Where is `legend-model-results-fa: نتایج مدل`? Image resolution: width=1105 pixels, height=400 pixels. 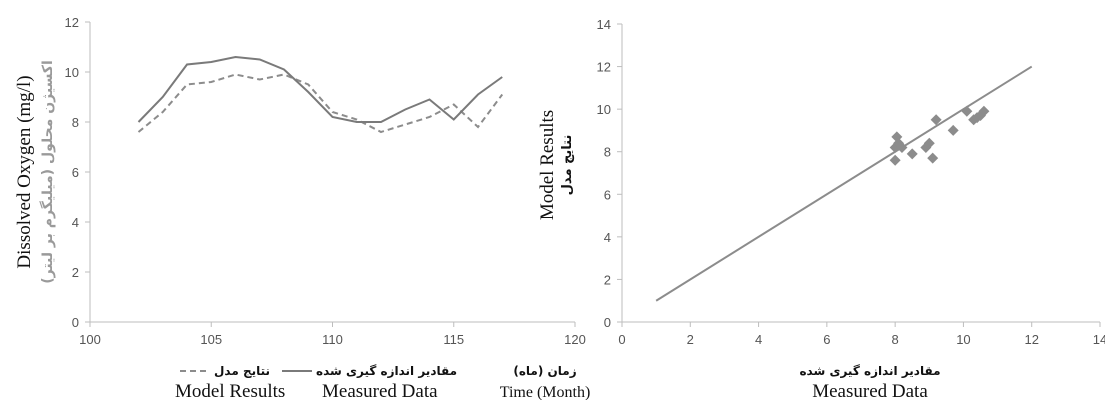
legend-model-results-fa: نتایج مدل is located at coordinates (242, 371).